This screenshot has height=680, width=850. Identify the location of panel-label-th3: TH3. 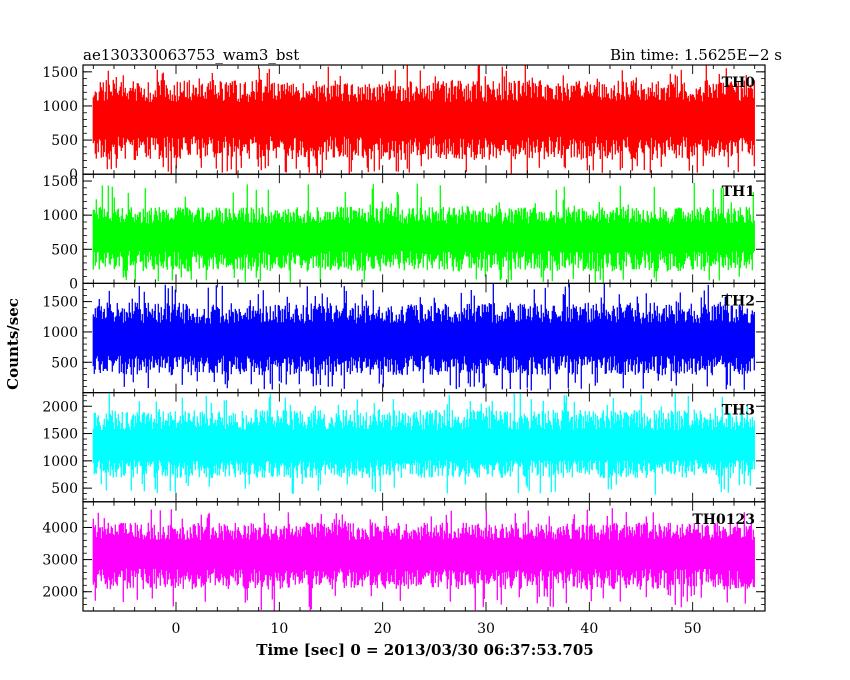
(738, 411).